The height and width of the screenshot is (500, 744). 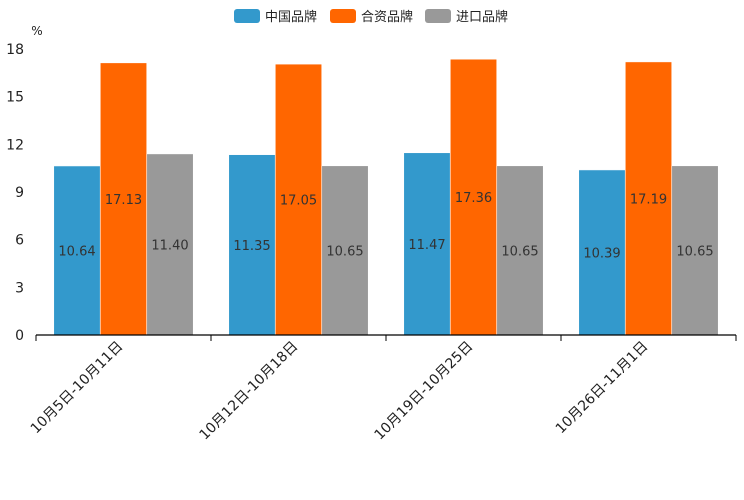 What do you see at coordinates (19, 241) in the screenshot?
I see `y-tick-label: 6` at bounding box center [19, 241].